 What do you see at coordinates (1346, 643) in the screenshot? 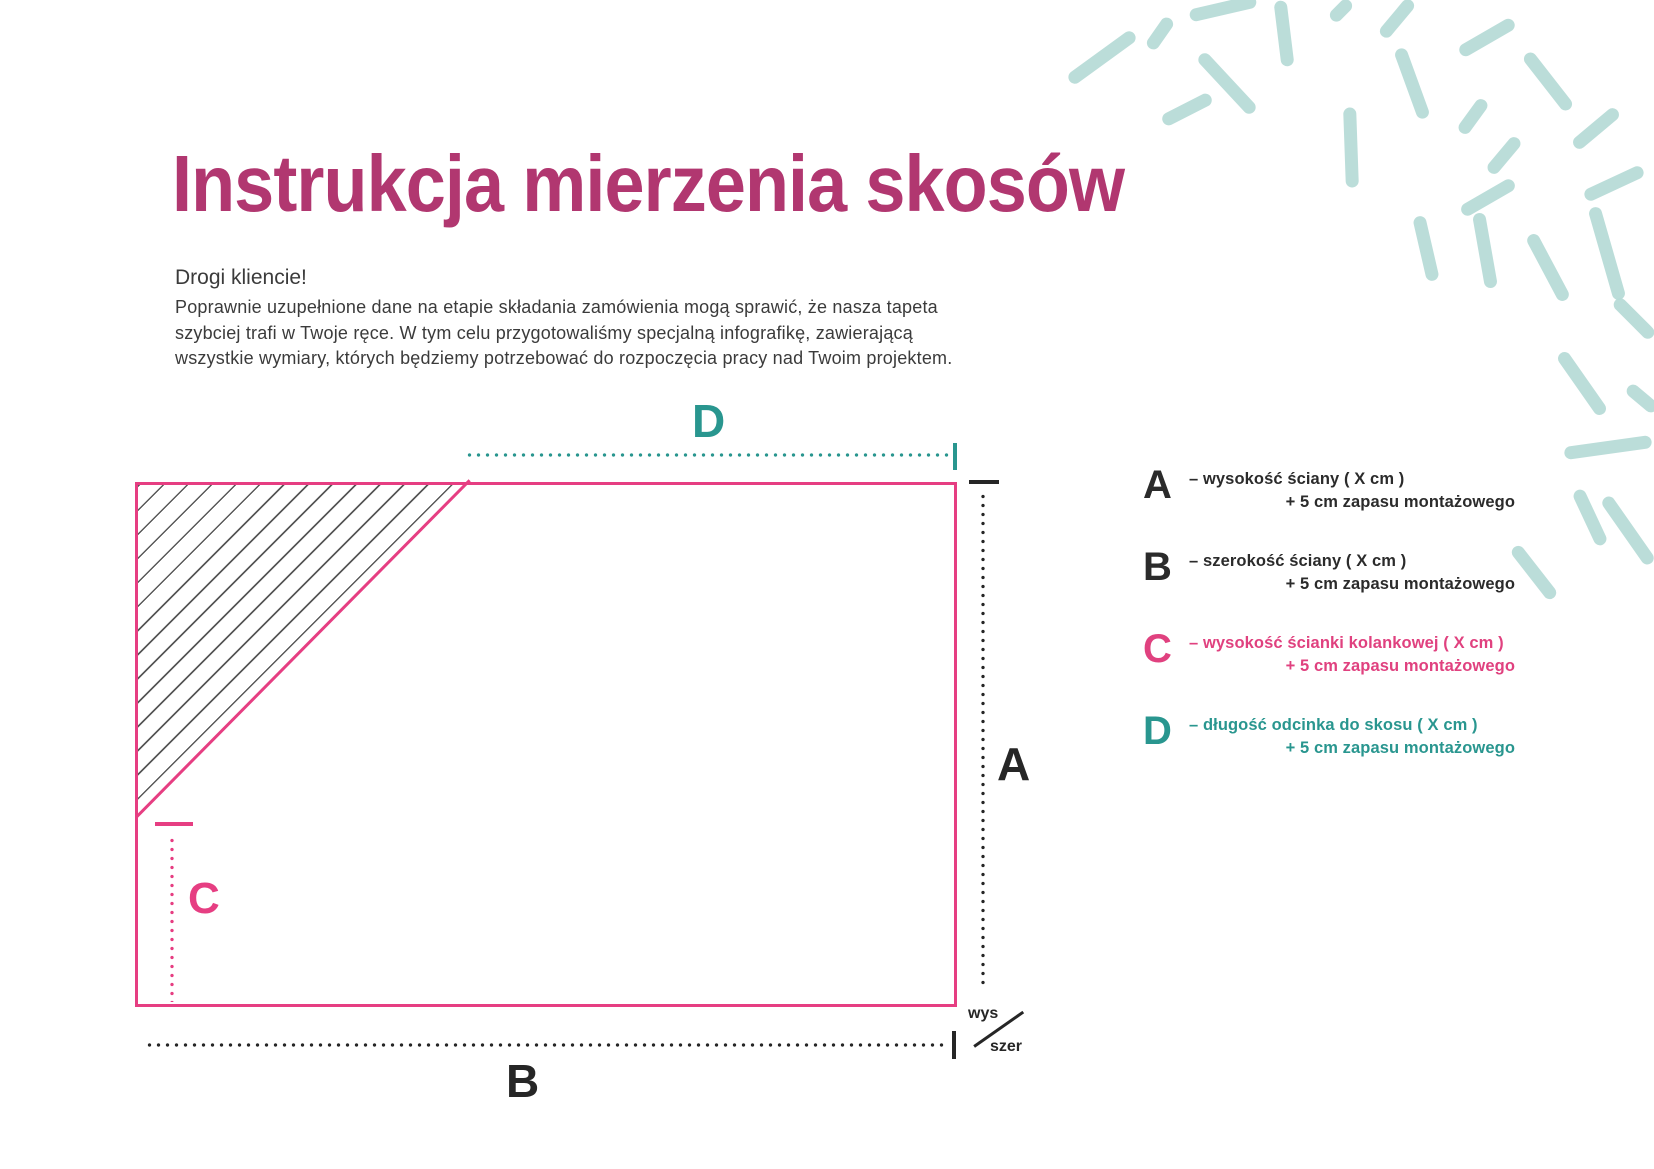
I see `legend-c-line1: – wysokość ścianki kolankowej ( X cm )` at bounding box center [1346, 643].